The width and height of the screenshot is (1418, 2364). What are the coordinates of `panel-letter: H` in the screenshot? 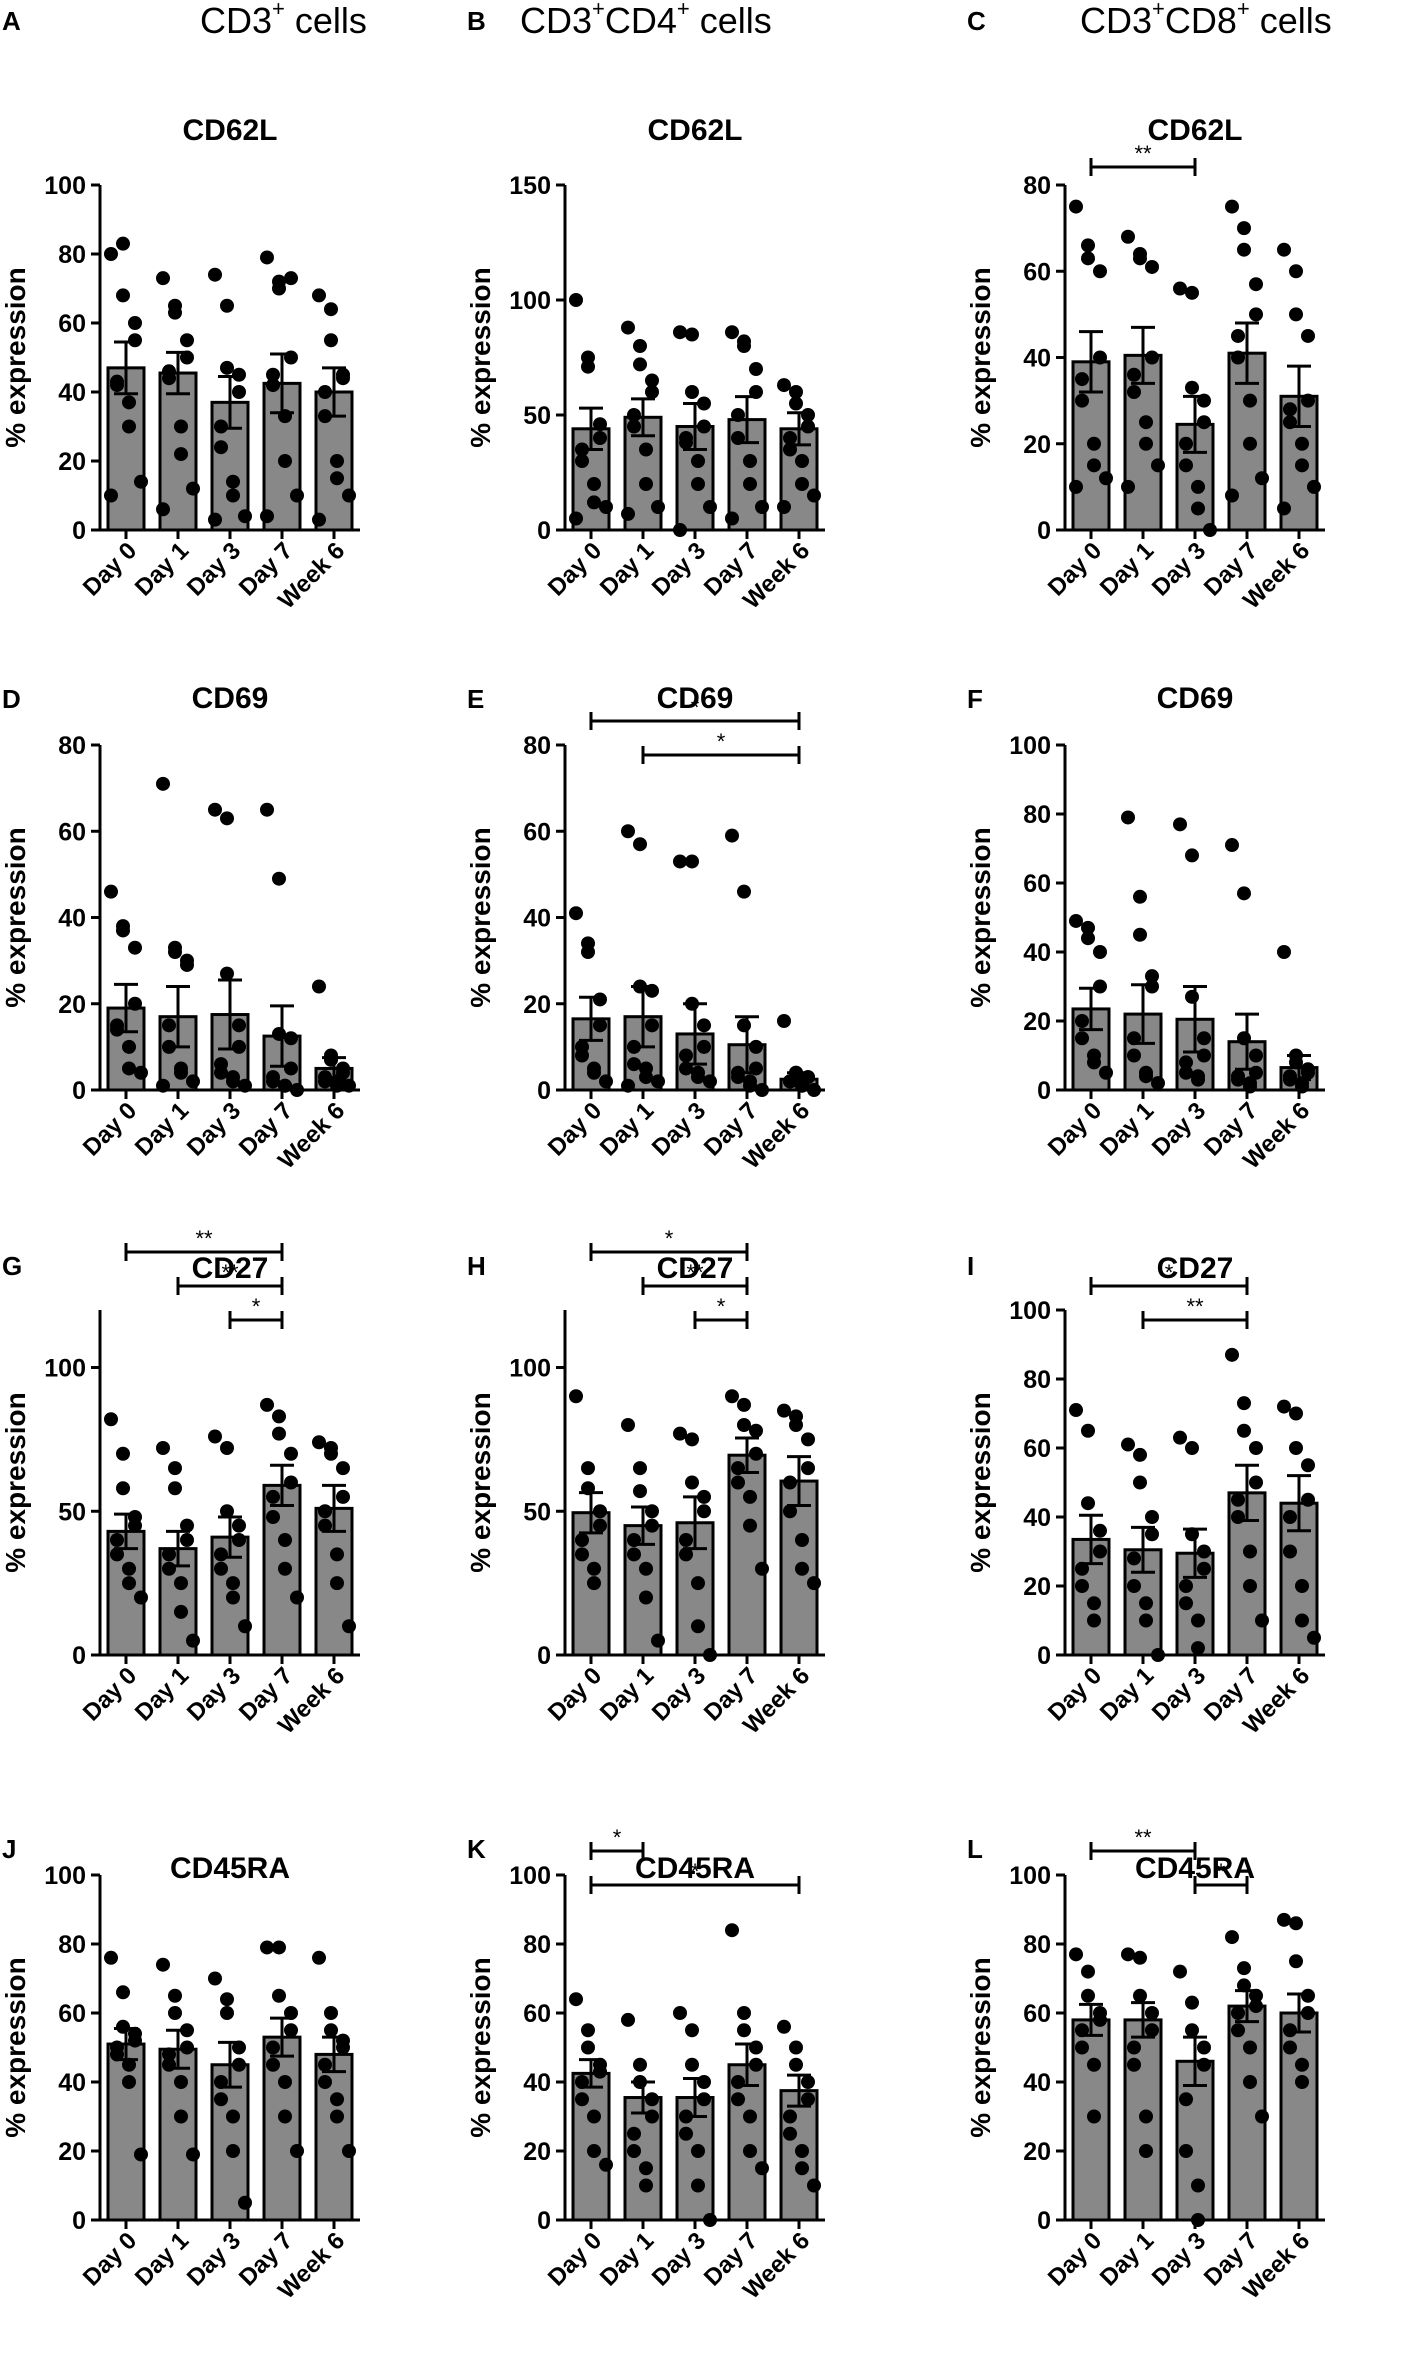 It's located at (476, 1266).